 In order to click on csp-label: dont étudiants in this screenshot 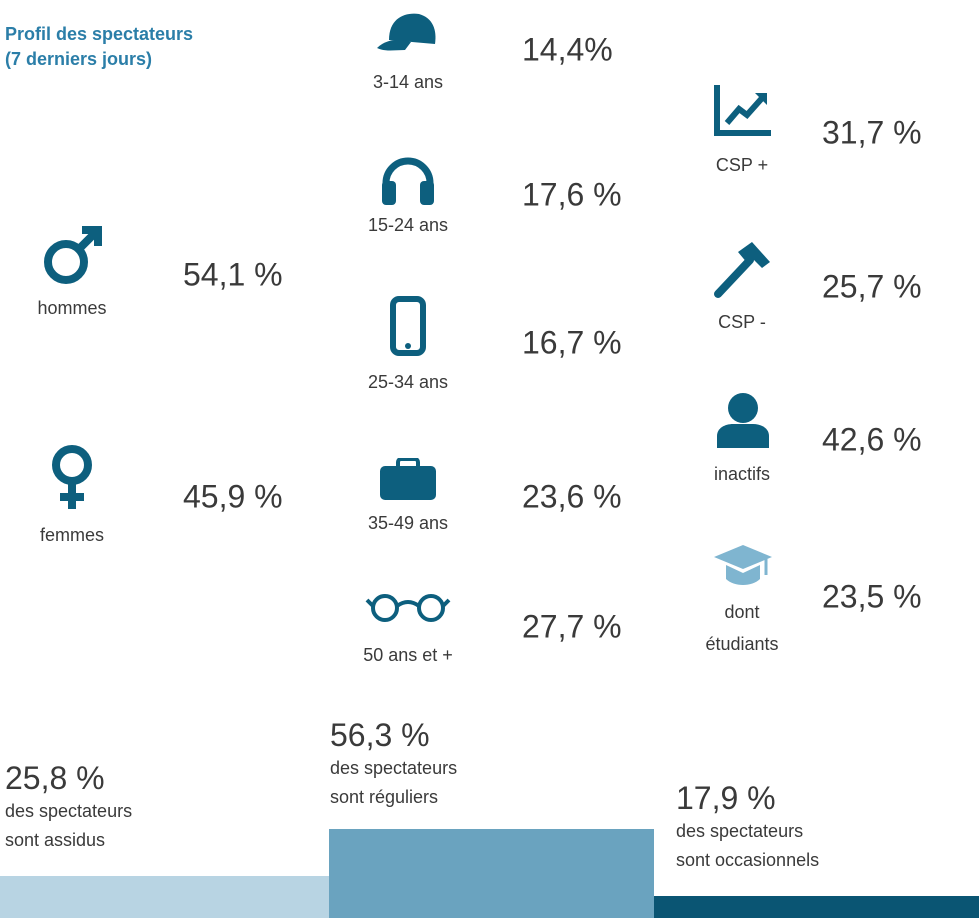, I will do `click(741, 628)`.